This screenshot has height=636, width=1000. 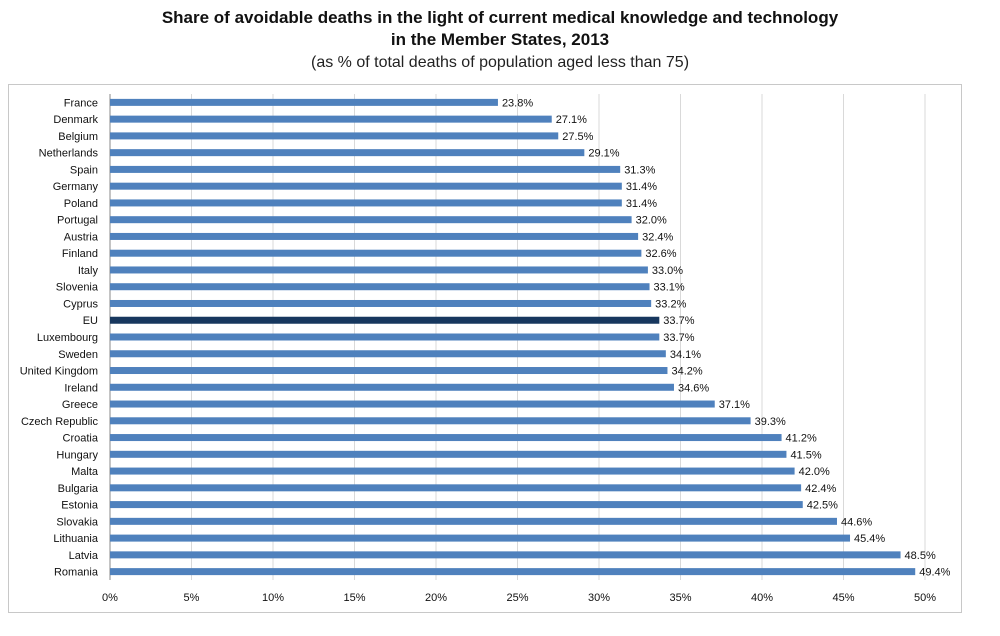 What do you see at coordinates (667, 271) in the screenshot?
I see `data-label: 33.0%` at bounding box center [667, 271].